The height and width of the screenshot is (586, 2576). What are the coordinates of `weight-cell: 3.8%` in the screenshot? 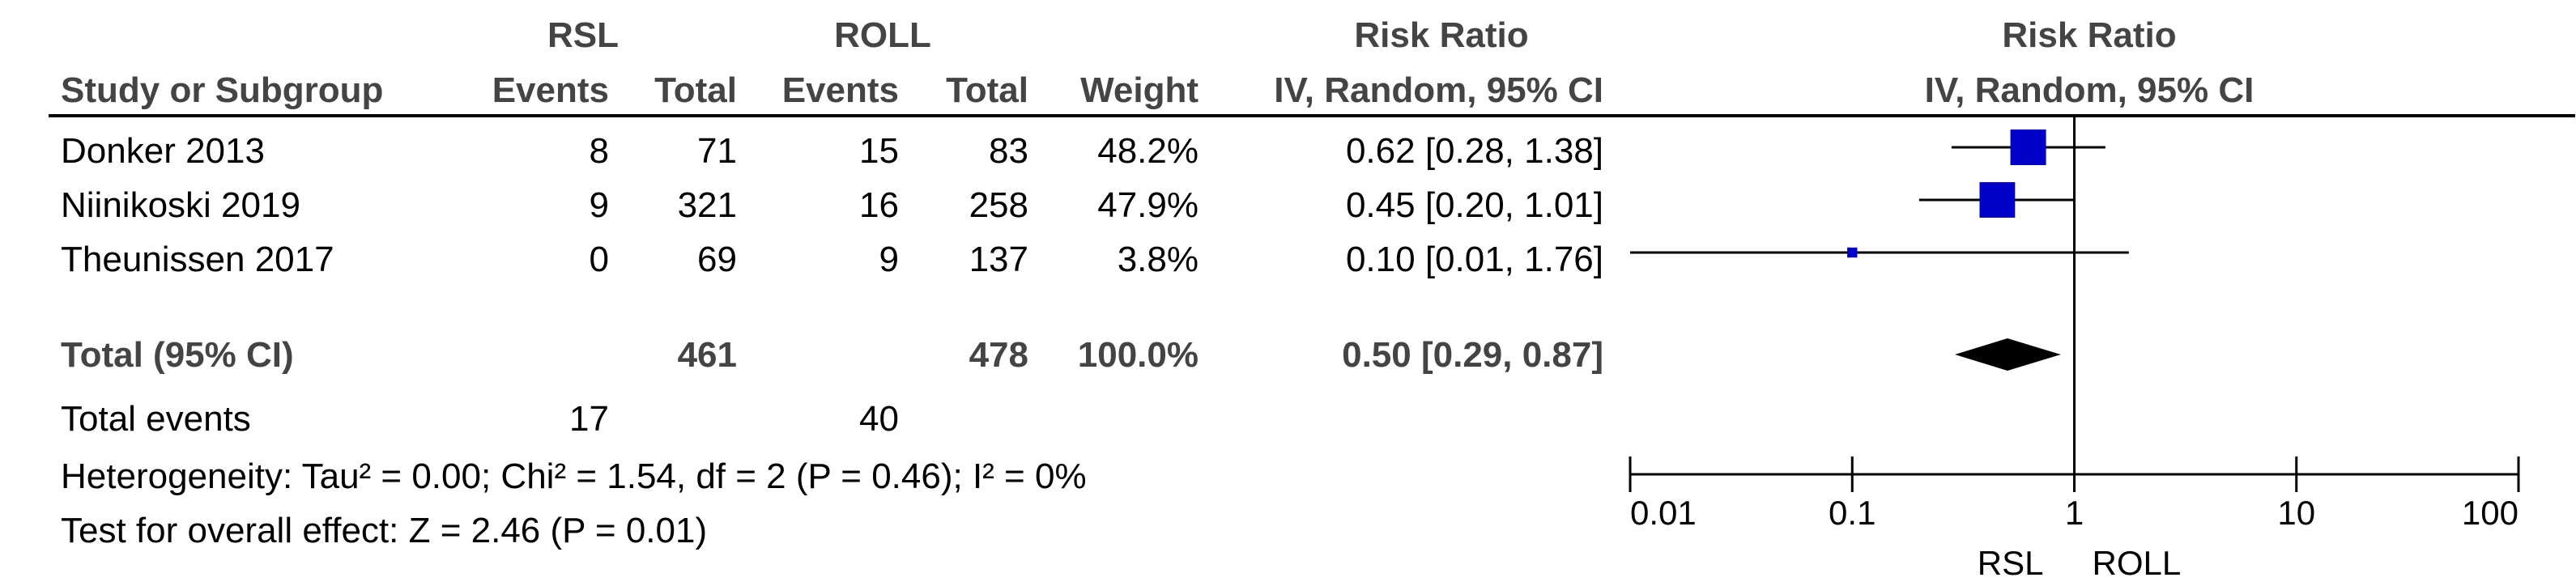 It's located at (1158, 259).